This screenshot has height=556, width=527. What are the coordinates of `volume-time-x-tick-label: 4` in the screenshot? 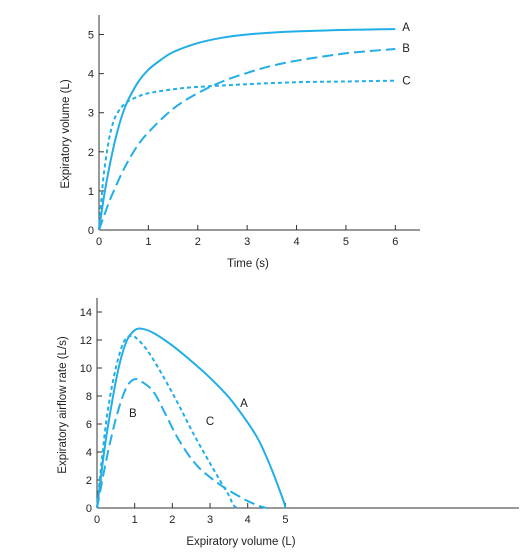 It's located at (296, 242).